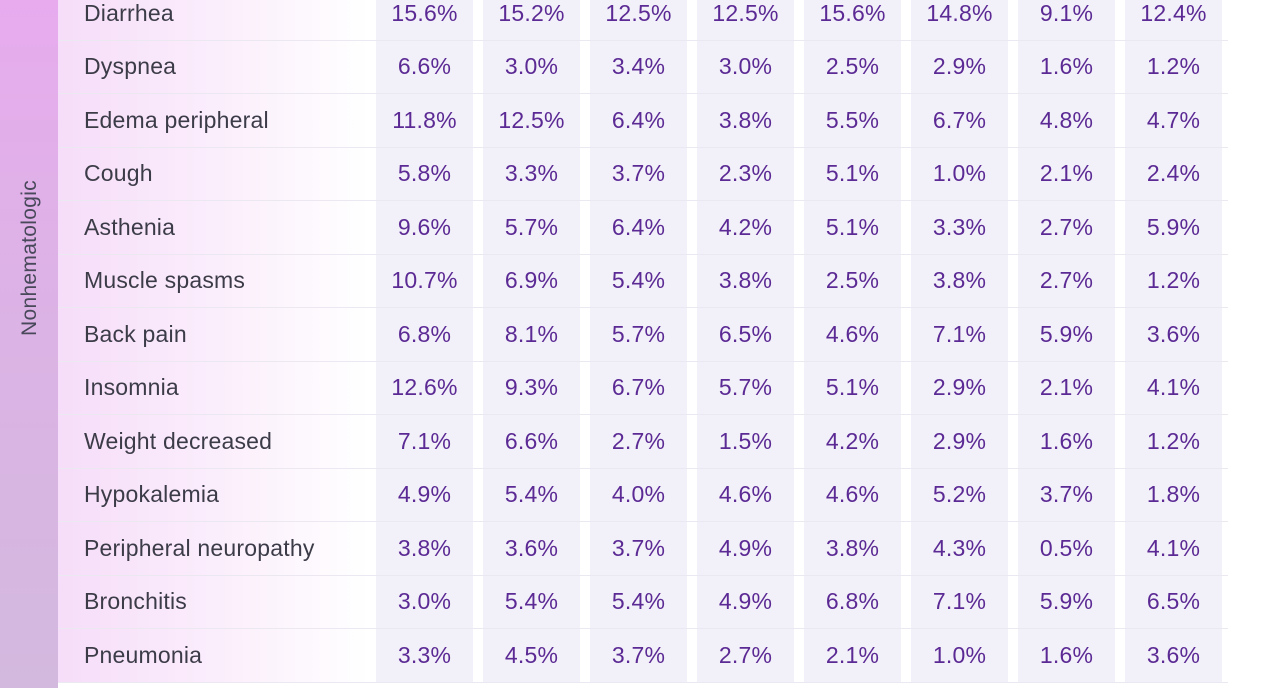  Describe the element at coordinates (745, 227) in the screenshot. I see `value-cell: 4.2%` at that location.